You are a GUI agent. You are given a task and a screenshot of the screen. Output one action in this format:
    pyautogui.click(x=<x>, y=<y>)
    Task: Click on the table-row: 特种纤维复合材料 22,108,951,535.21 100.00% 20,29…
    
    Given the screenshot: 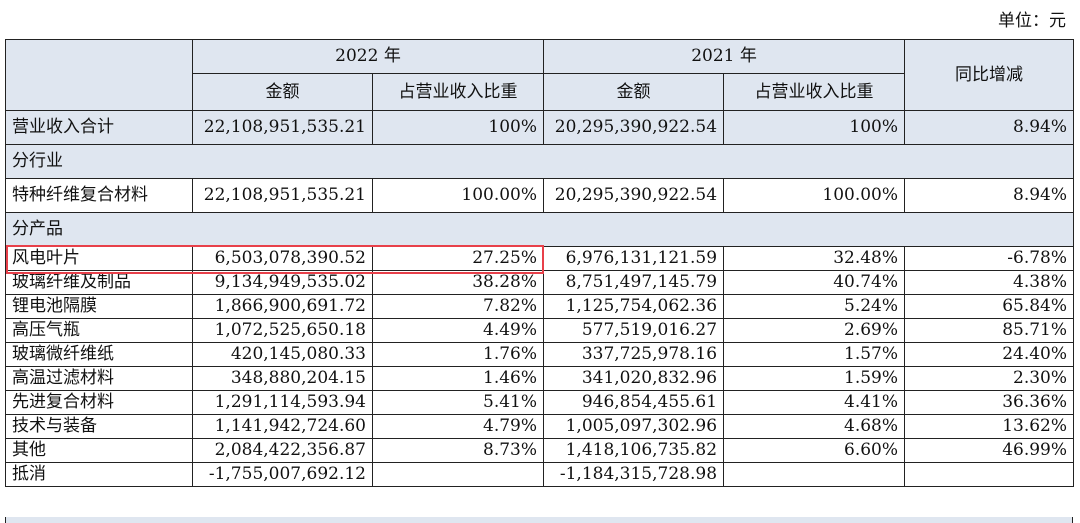 What is the action you would take?
    pyautogui.click(x=540, y=195)
    